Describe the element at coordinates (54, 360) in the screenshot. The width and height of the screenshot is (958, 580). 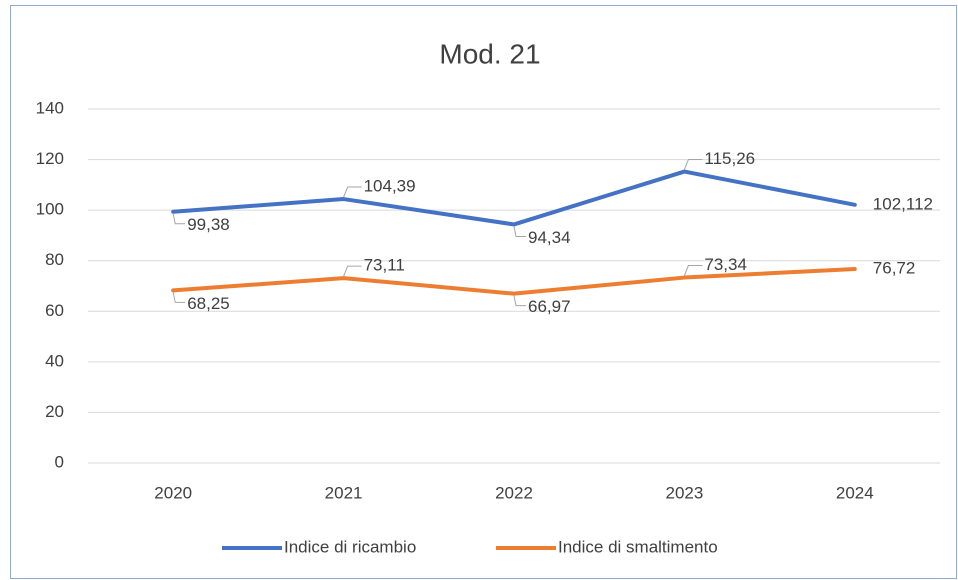
I see `y-tick-label: 40` at that location.